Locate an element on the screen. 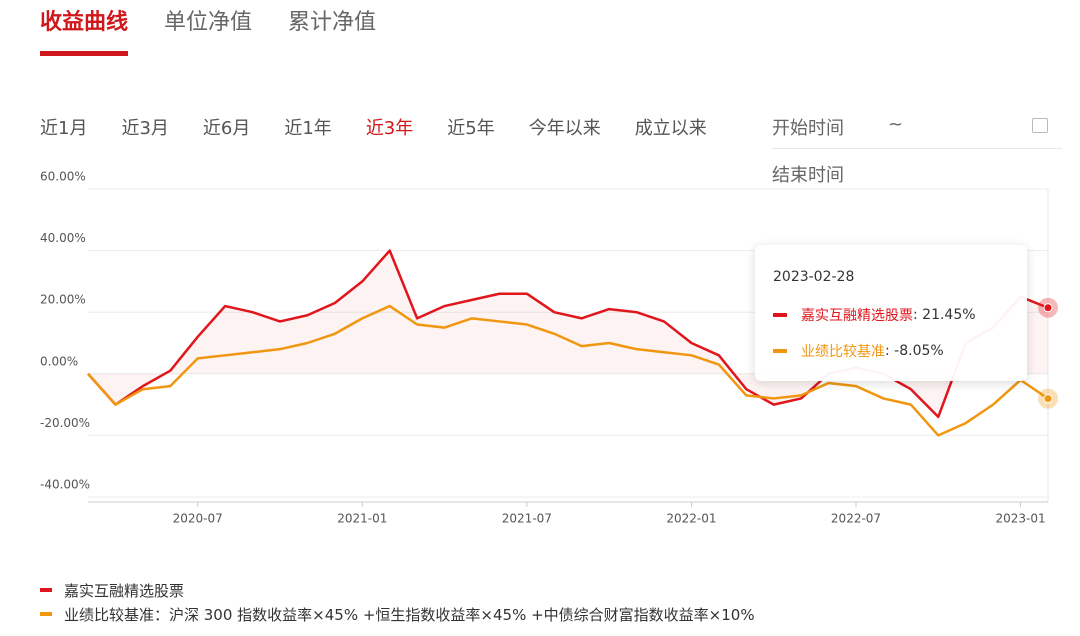  range-bar: 近1月 近3月 近6月 近1年 近3年 近5年 今年以来 成立以来 is located at coordinates (373, 127).